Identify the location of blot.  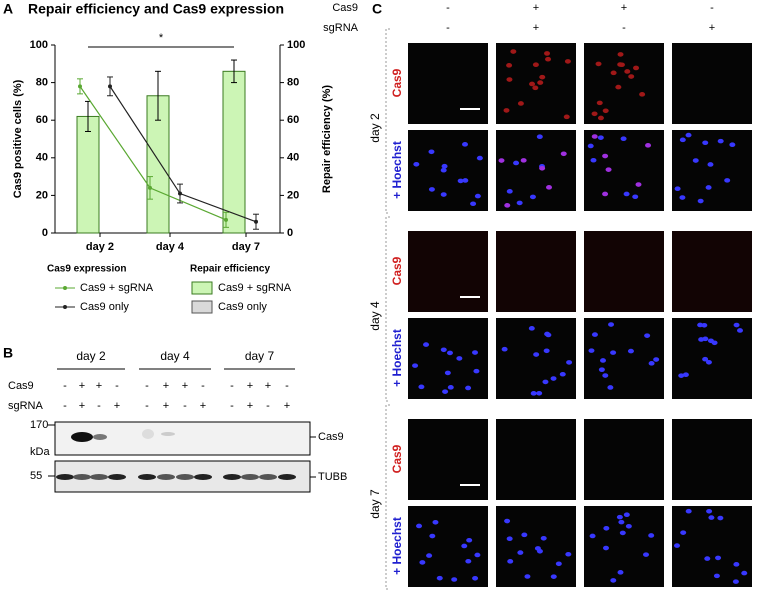
(182, 438).